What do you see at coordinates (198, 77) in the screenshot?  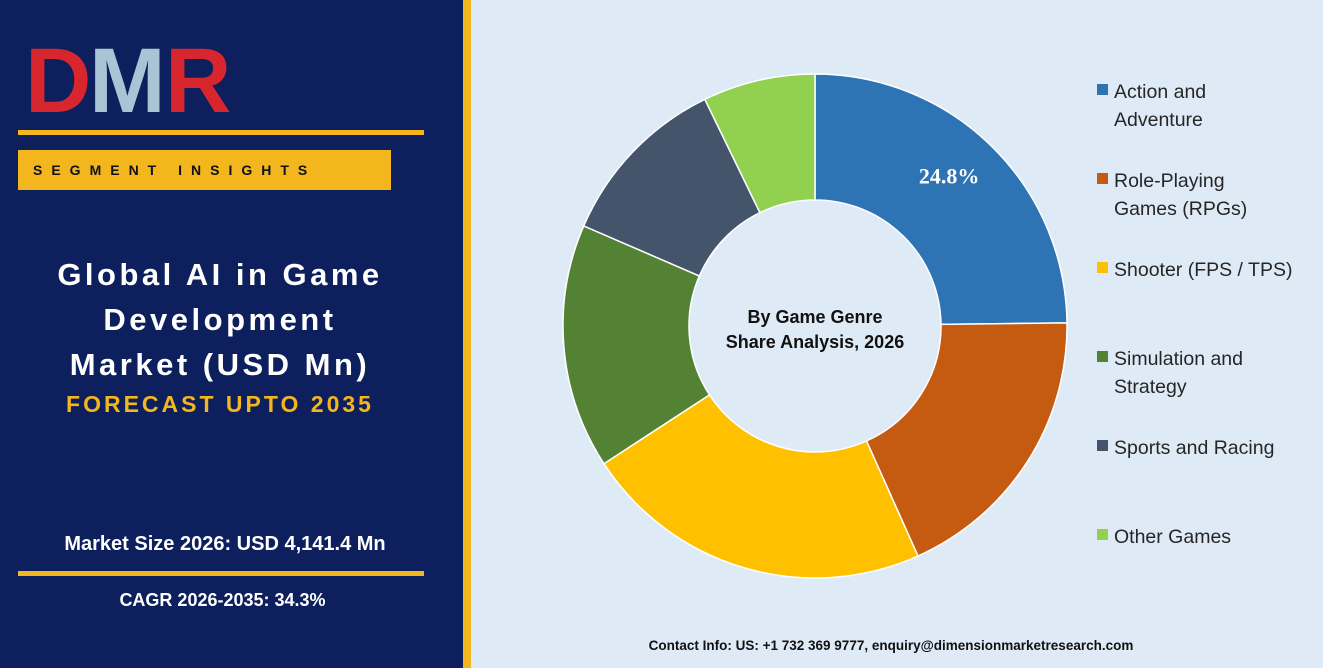 I see `logo-letter-r: R` at bounding box center [198, 77].